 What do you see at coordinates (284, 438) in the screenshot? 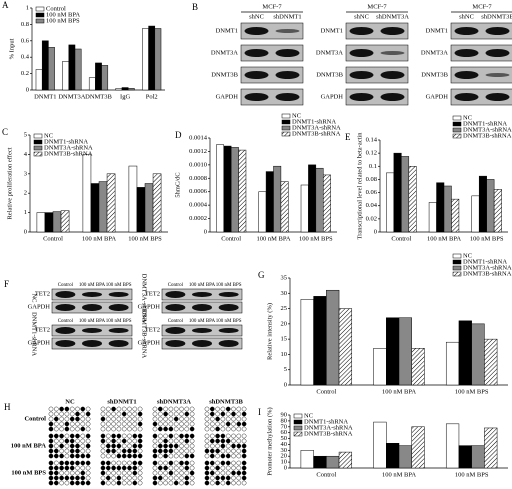
I see `y-tick-label: 50` at bounding box center [284, 438].